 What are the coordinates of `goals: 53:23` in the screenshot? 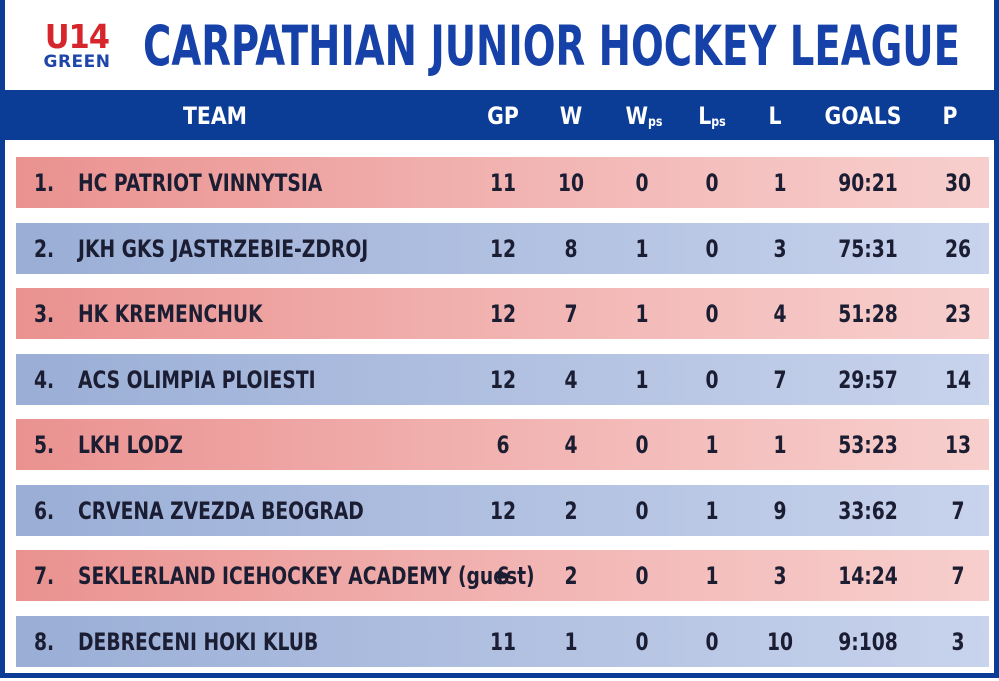 It's located at (868, 445).